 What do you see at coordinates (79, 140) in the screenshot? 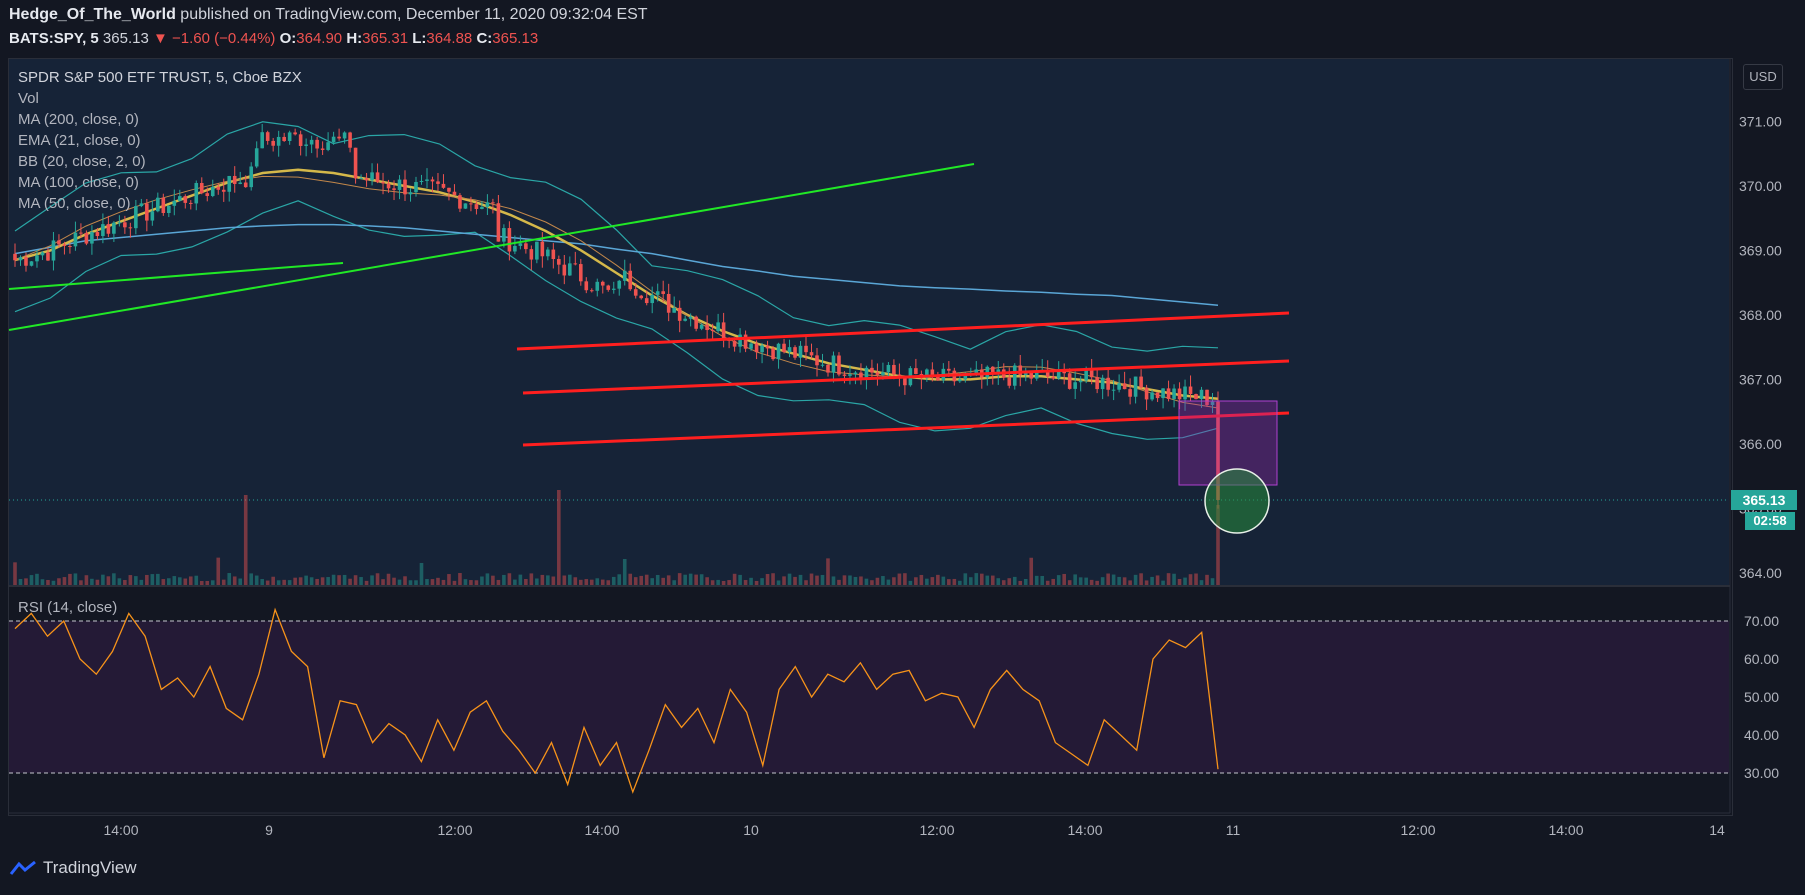
I see `legend-item-ema21: EMA (21, close, 0)` at bounding box center [79, 140].